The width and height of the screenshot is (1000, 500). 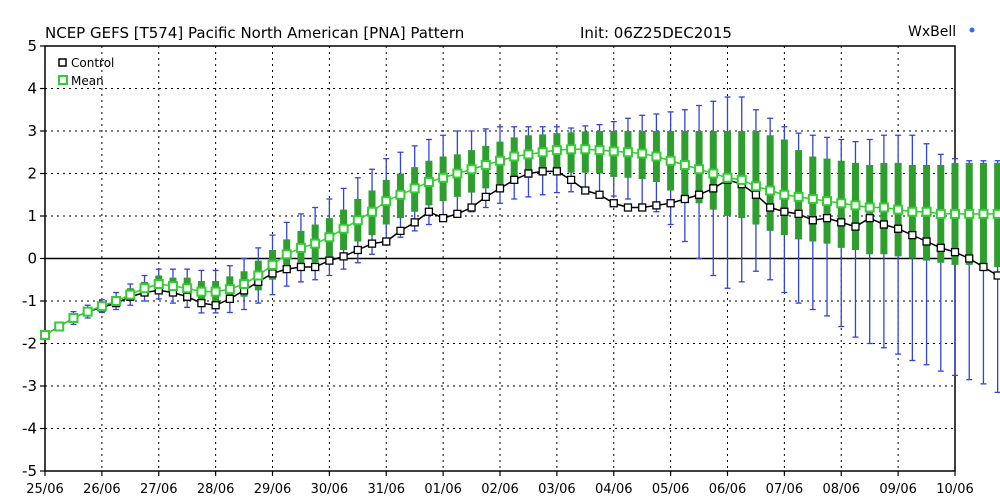 What do you see at coordinates (158, 489) in the screenshot?
I see `x-tick-label: 27/06` at bounding box center [158, 489].